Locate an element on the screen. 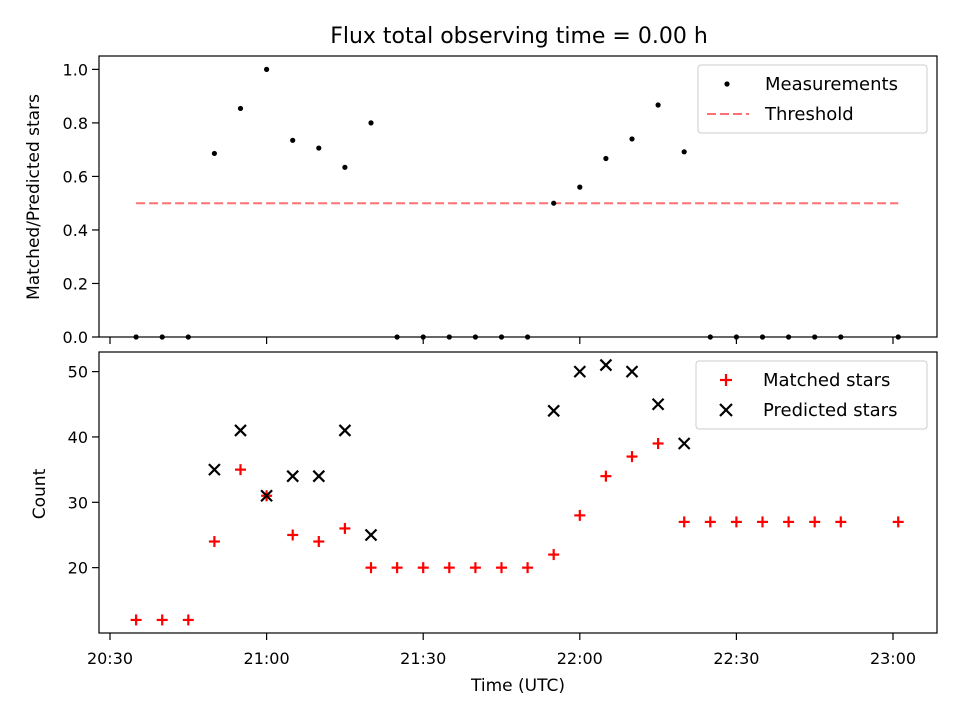  x-tick-label: 22:30 is located at coordinates (736, 658).